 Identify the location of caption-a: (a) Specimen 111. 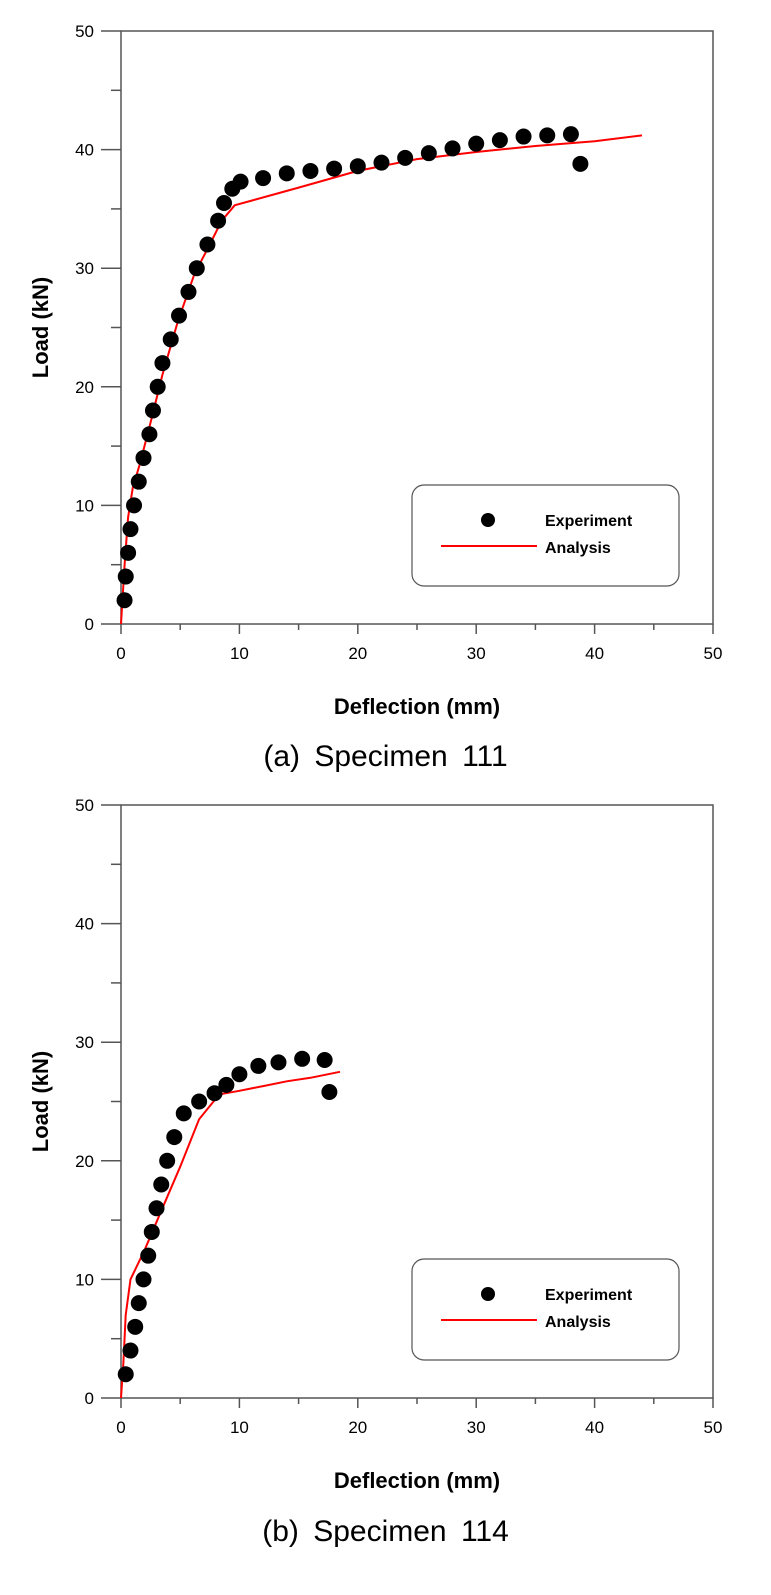
(385, 756).